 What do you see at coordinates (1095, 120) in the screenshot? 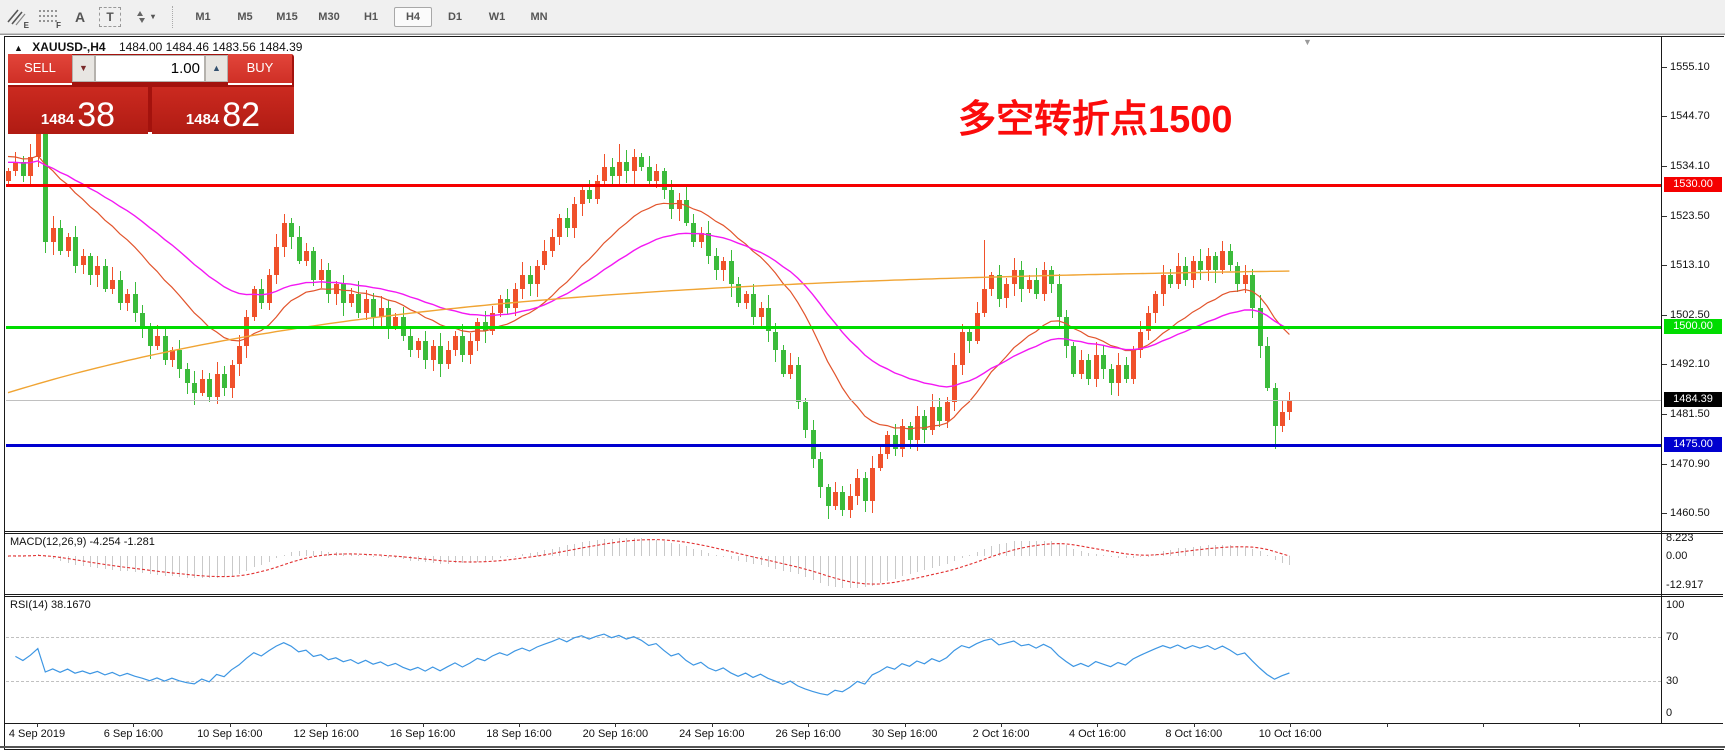
I see `chart-annotation: 多空转折点1500` at bounding box center [1095, 120].